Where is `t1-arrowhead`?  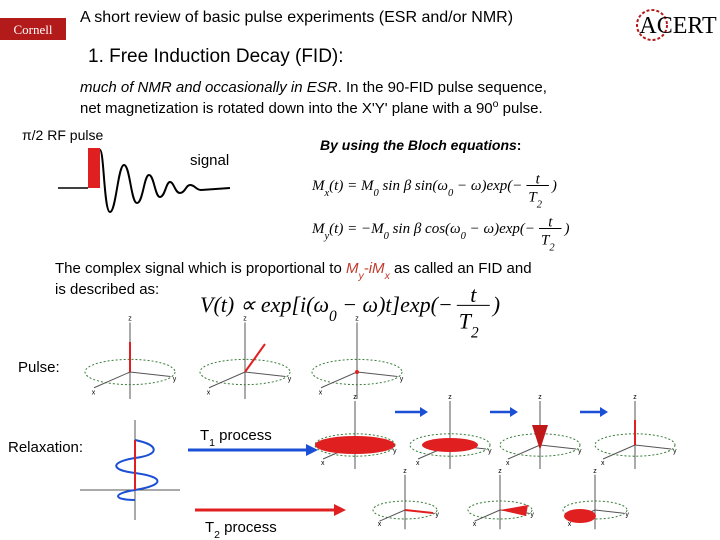
t1-arrowhead is located at coordinates (312, 450).